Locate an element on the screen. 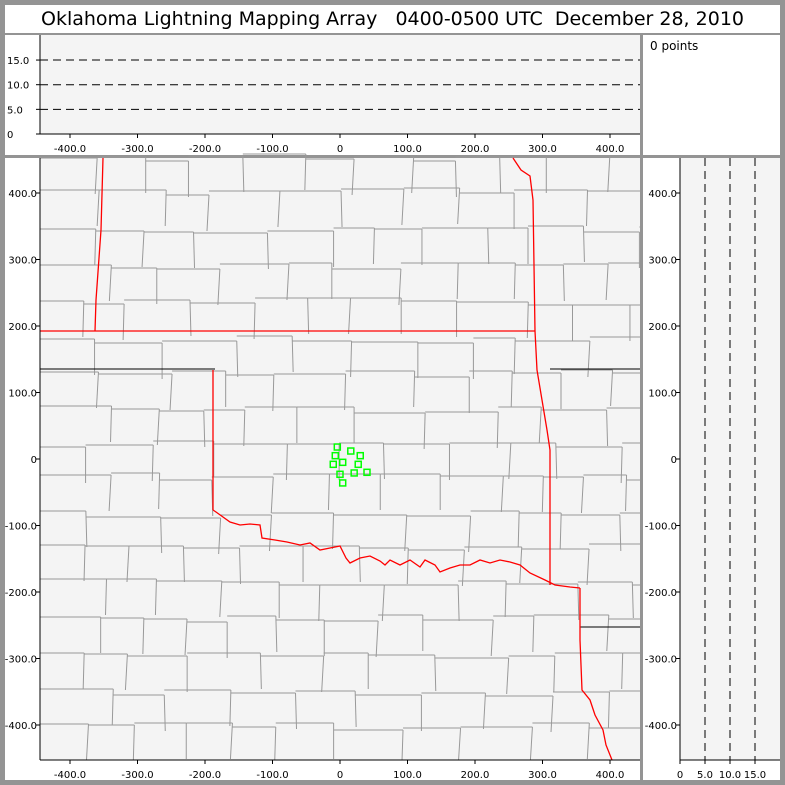  y-tick-label: -200.0 is located at coordinates (661, 593).